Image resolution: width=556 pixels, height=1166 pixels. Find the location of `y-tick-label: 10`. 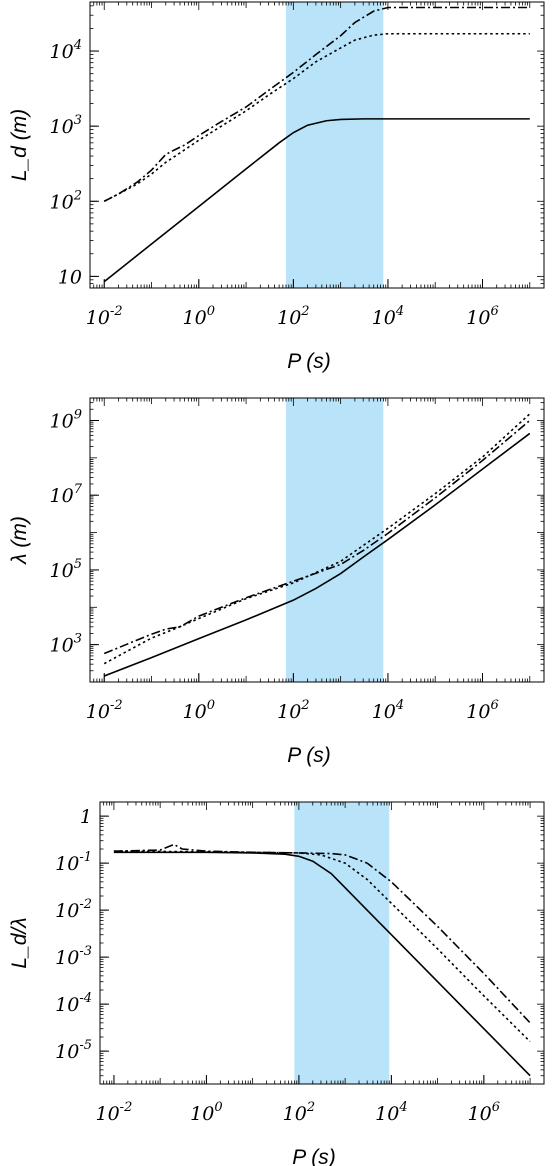

y-tick-label: 10 is located at coordinates (70, 277).